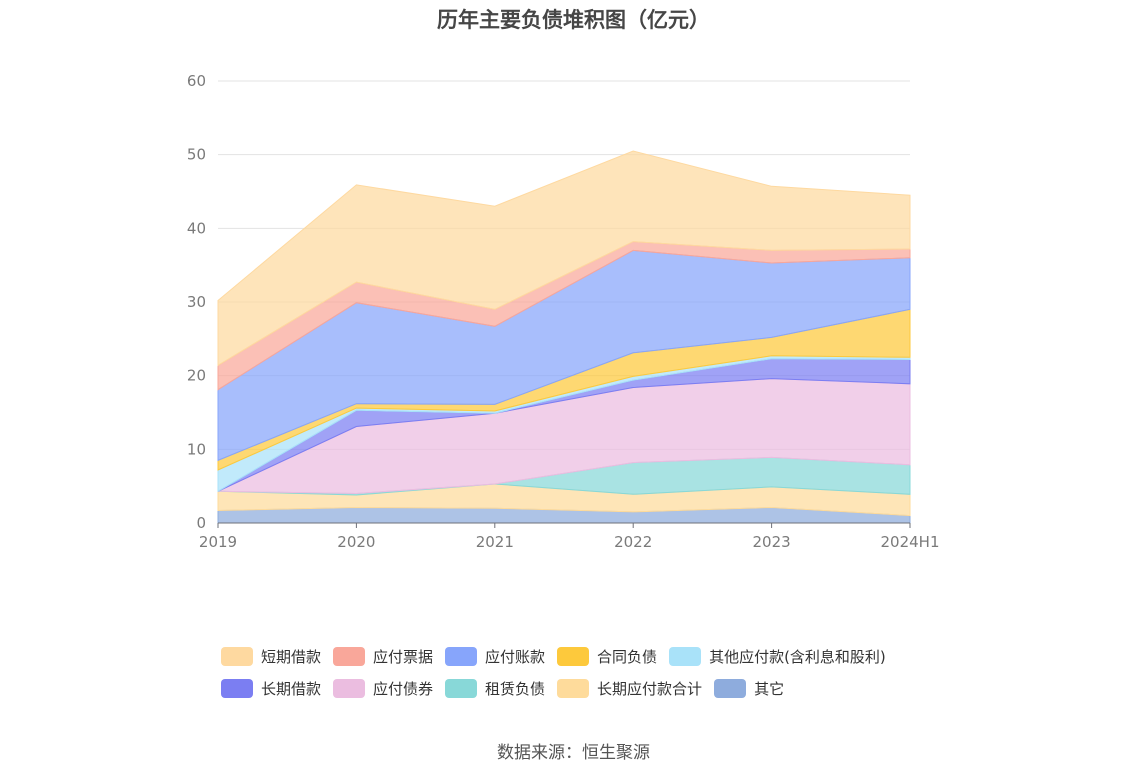 The image size is (1147, 776). Describe the element at coordinates (633, 542) in the screenshot. I see `x-tick-label: 2022` at that location.